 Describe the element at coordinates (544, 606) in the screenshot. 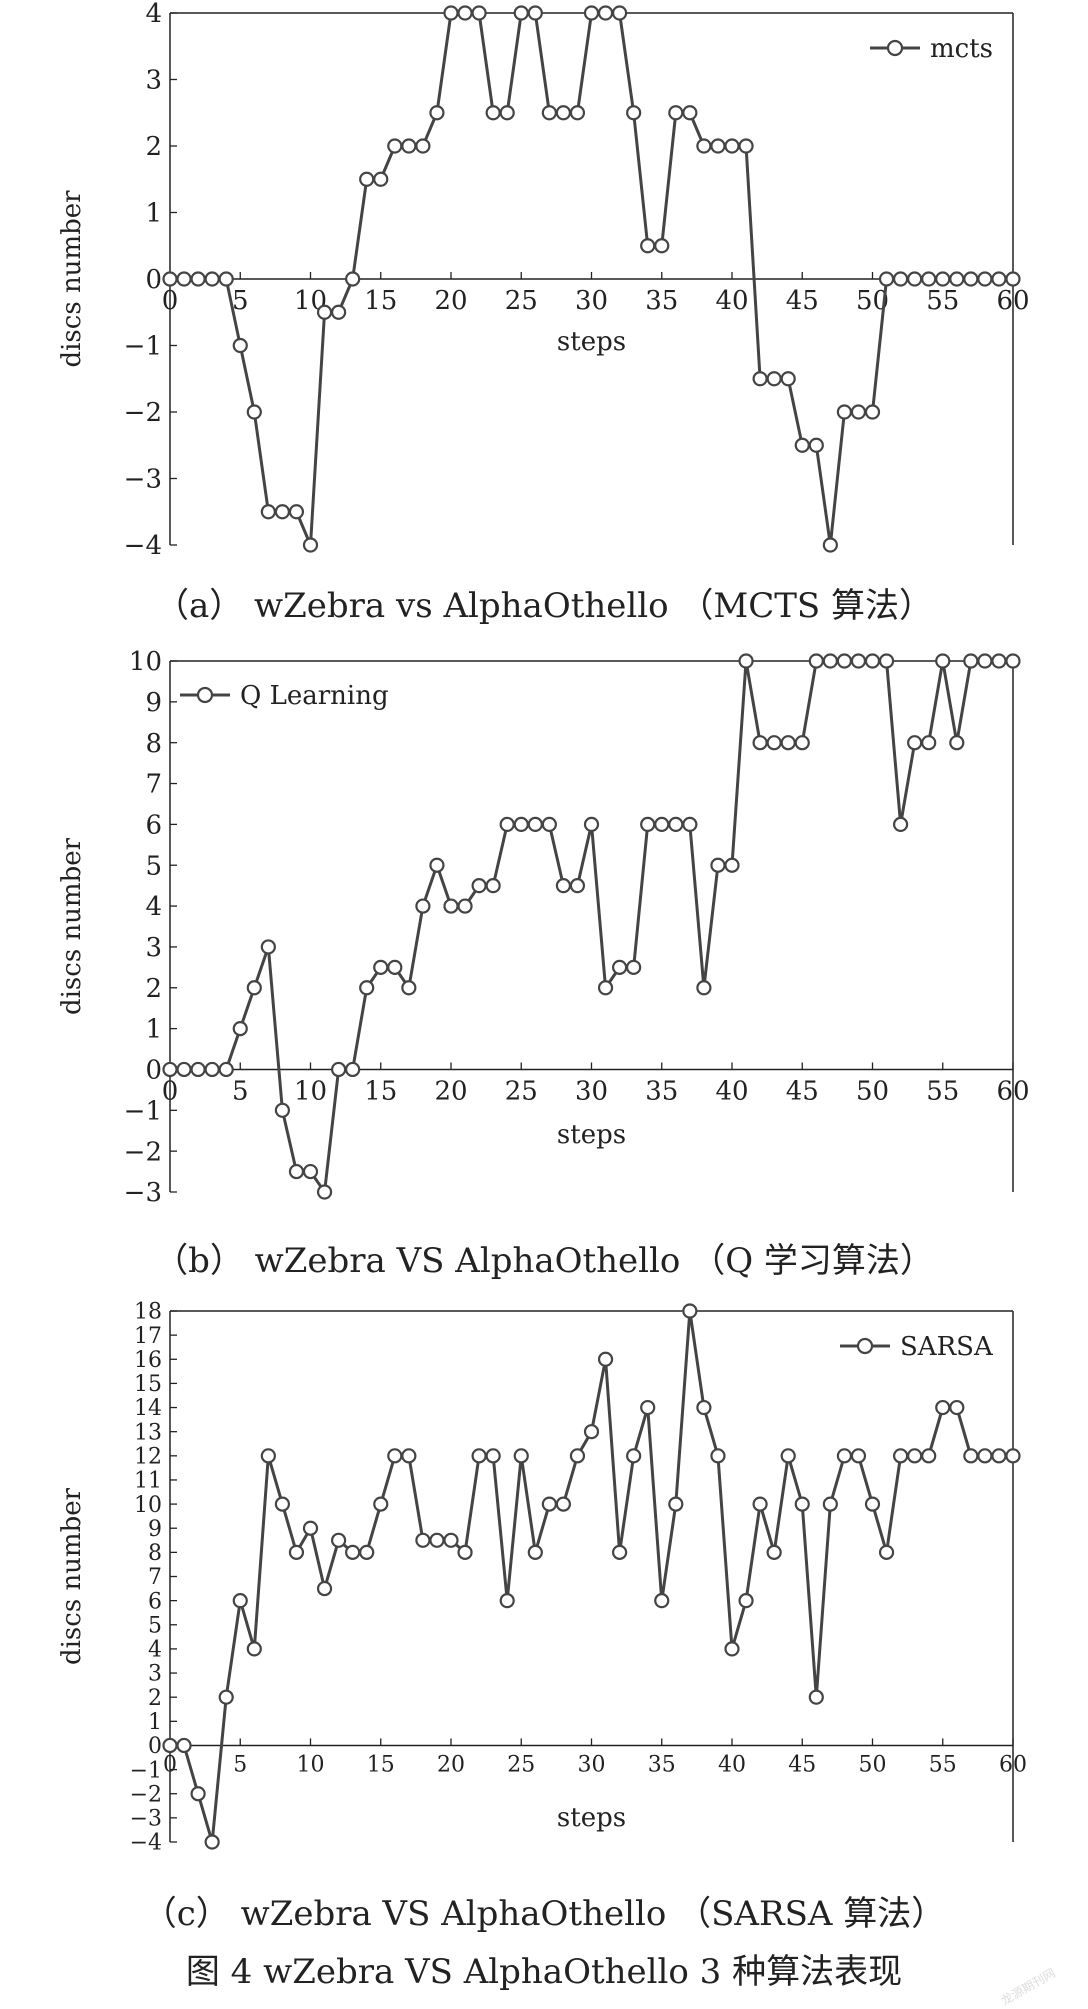

I see `panel-caption-a: （a） wZebra vs AlphaOthello （MCTS 算法）` at that location.